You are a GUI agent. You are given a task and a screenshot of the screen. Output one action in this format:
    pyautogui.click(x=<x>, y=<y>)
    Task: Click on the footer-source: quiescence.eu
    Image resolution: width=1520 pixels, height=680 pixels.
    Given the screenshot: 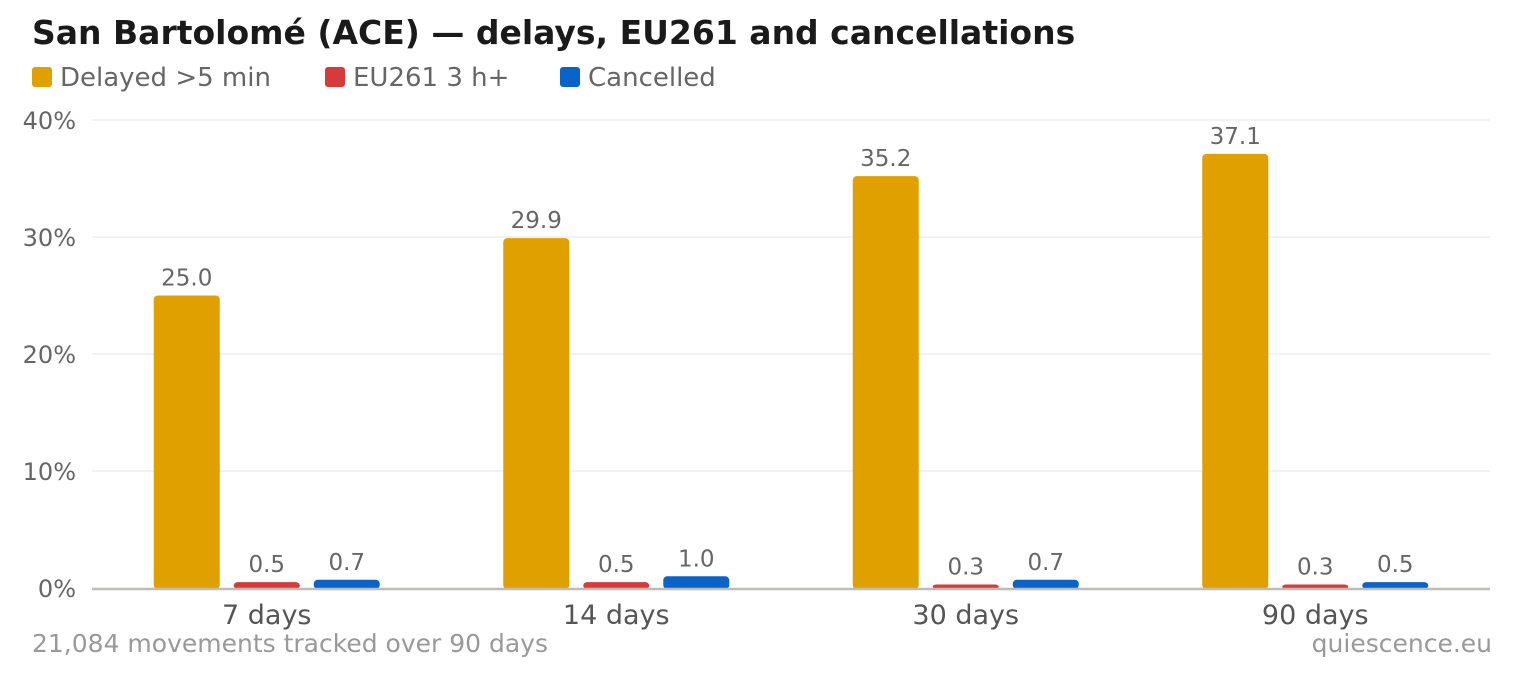 What is the action you would take?
    pyautogui.click(x=1402, y=643)
    